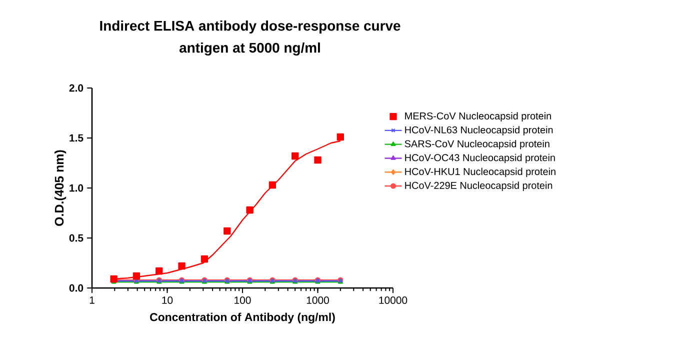 The height and width of the screenshot is (352, 678). I want to click on y-tick-label: 0.0, so click(76, 288).